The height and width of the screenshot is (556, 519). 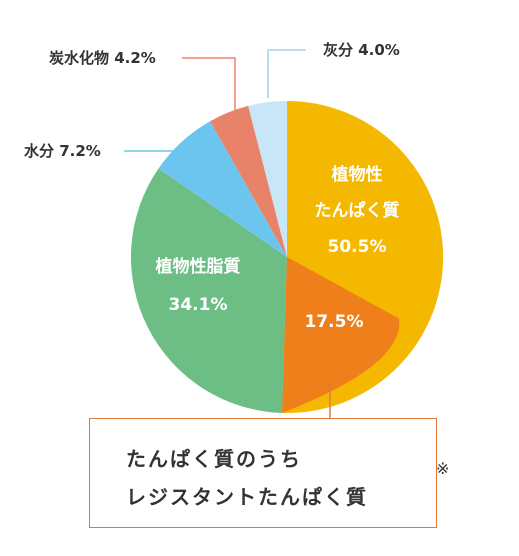 I want to click on slice-label-protein-line-1: たんぱく質, so click(x=357, y=210).